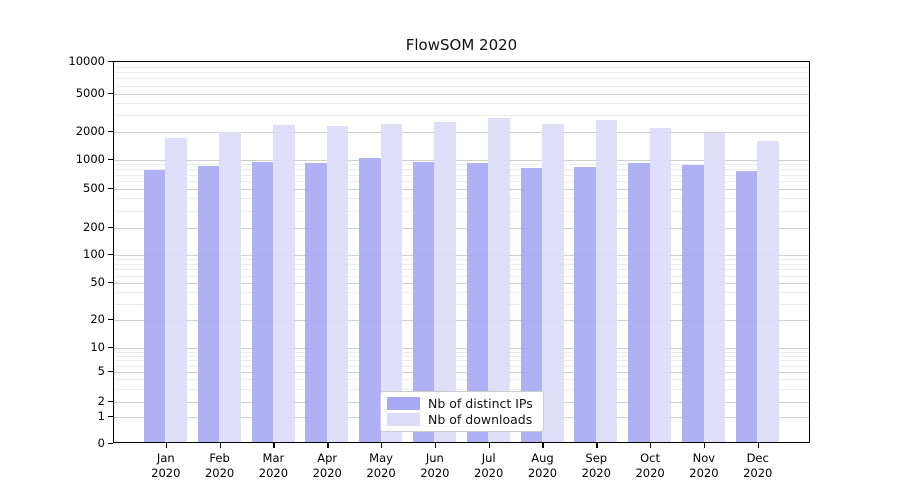 The height and width of the screenshot is (500, 900). What do you see at coordinates (704, 465) in the screenshot?
I see `x-axis-tick-label: Nov 2020` at bounding box center [704, 465].